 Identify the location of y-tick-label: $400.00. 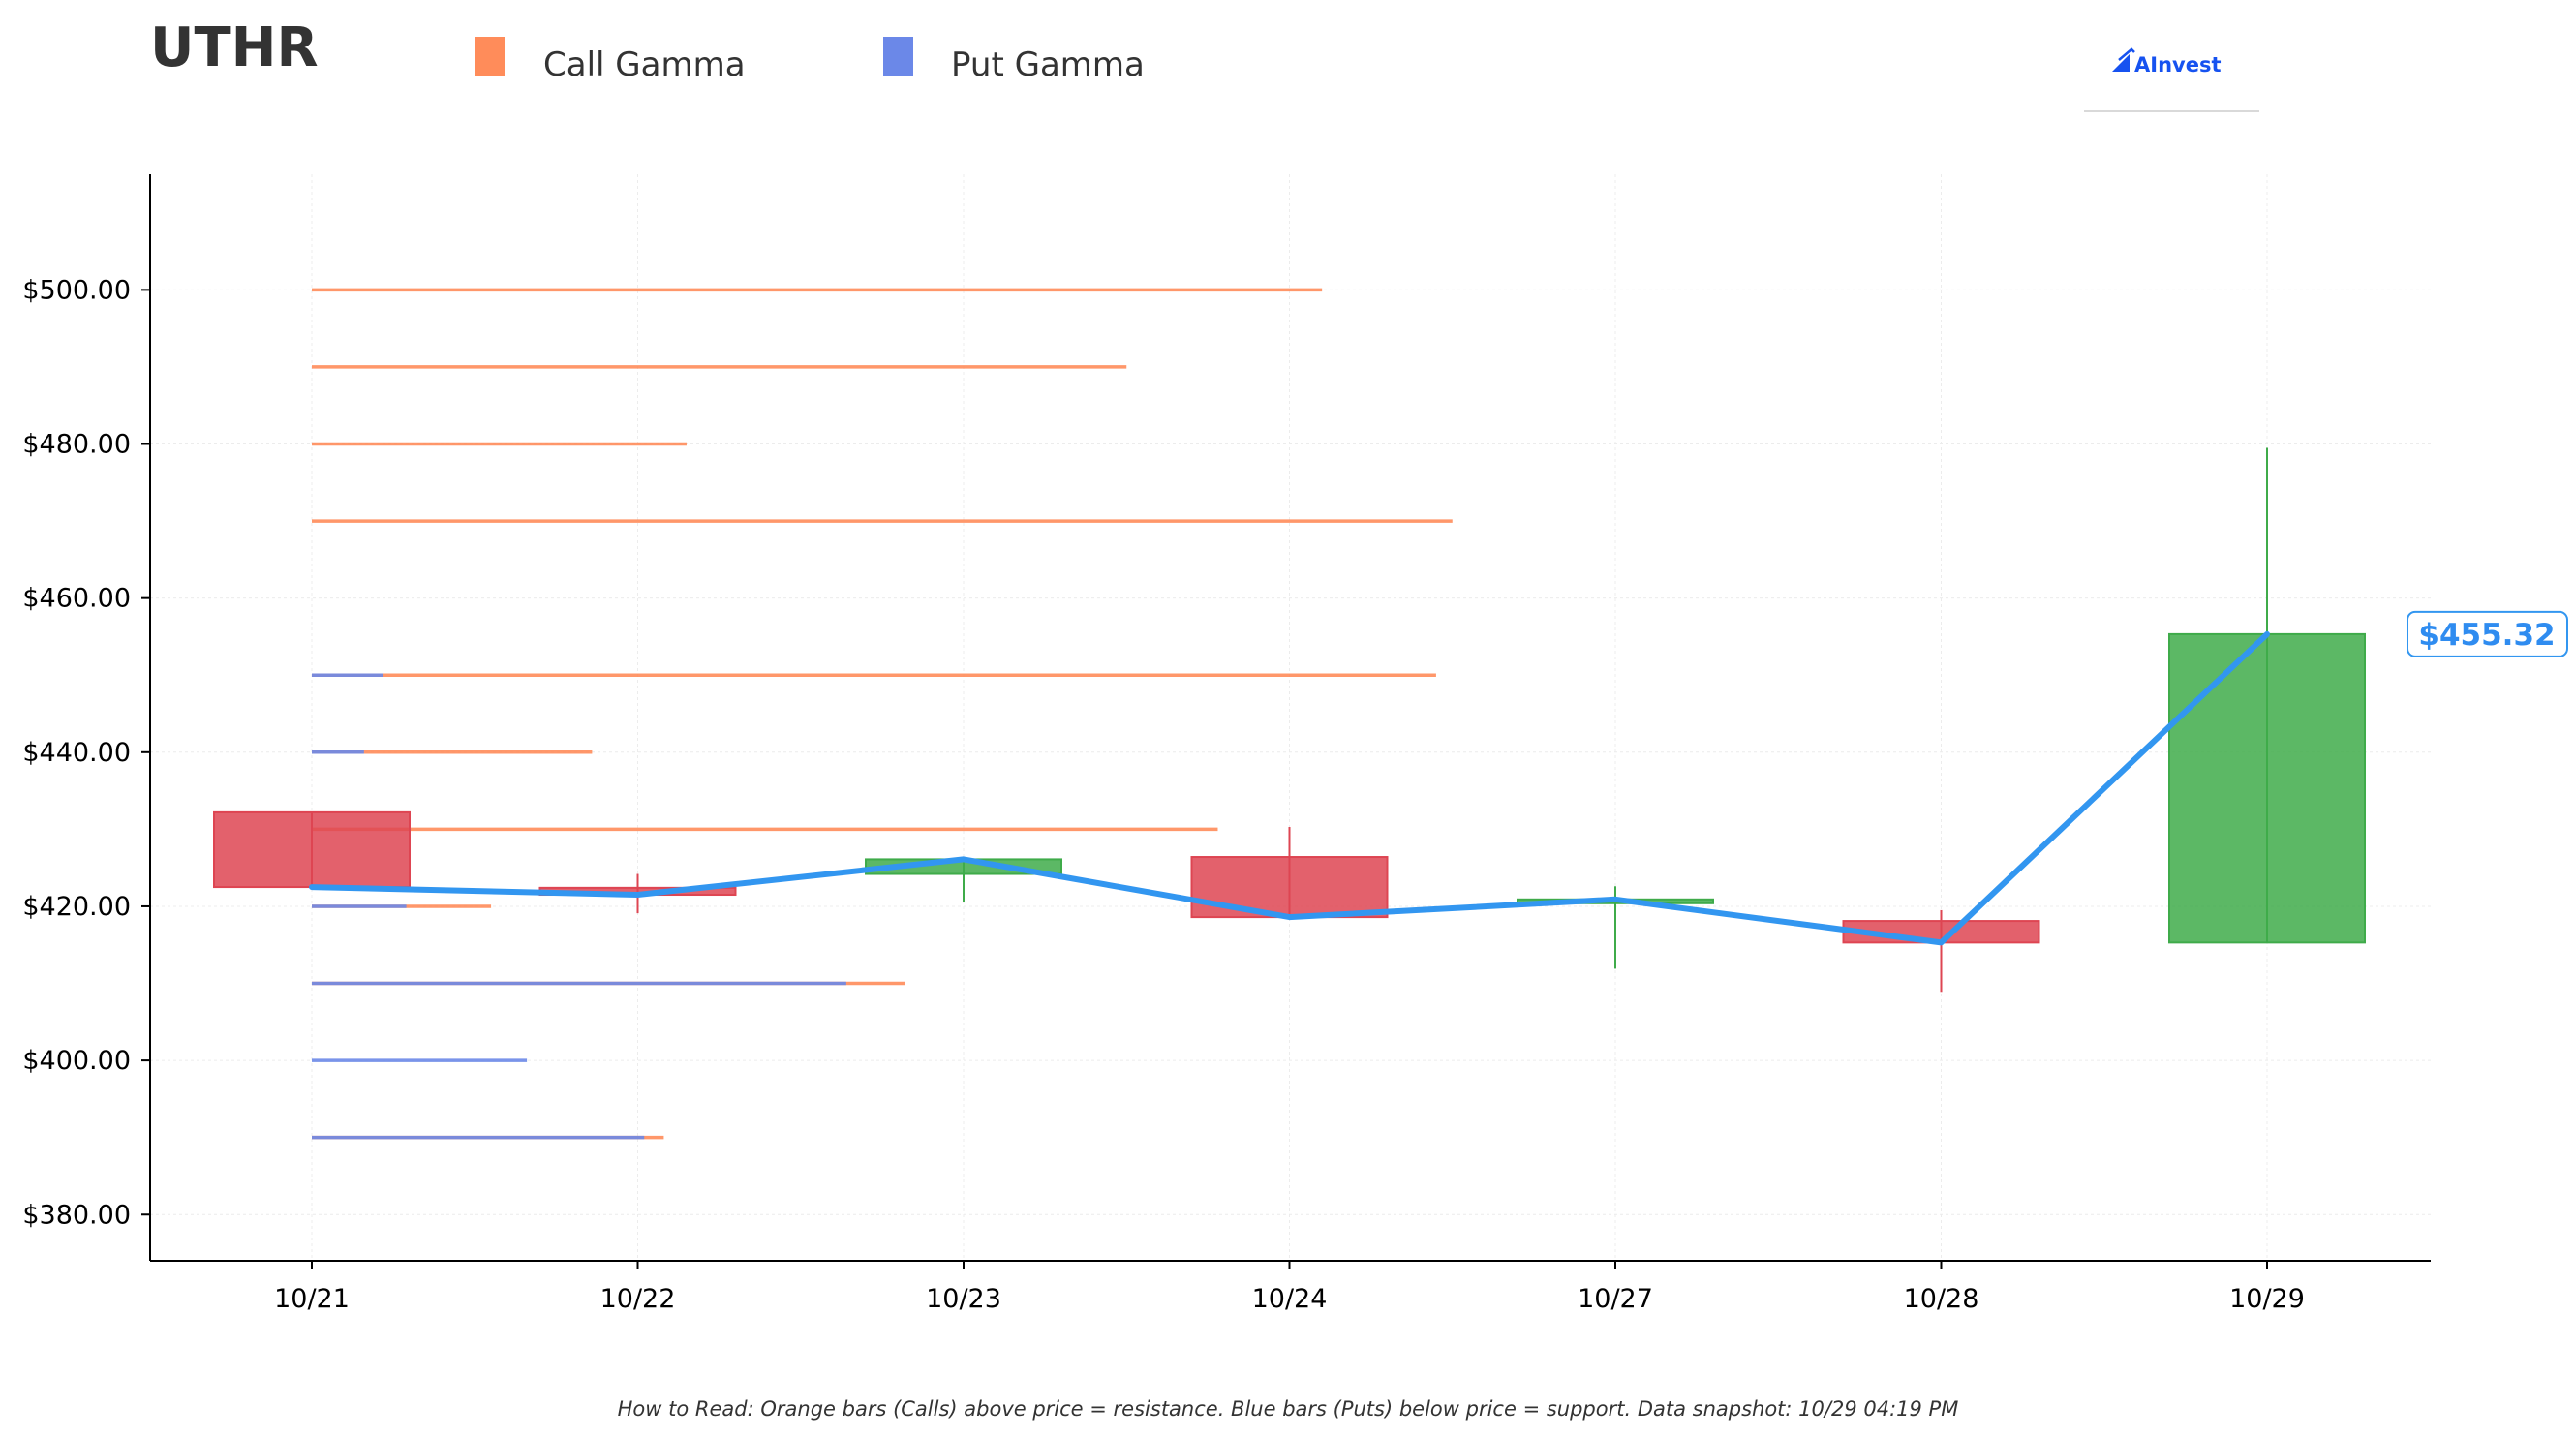
(76, 1061).